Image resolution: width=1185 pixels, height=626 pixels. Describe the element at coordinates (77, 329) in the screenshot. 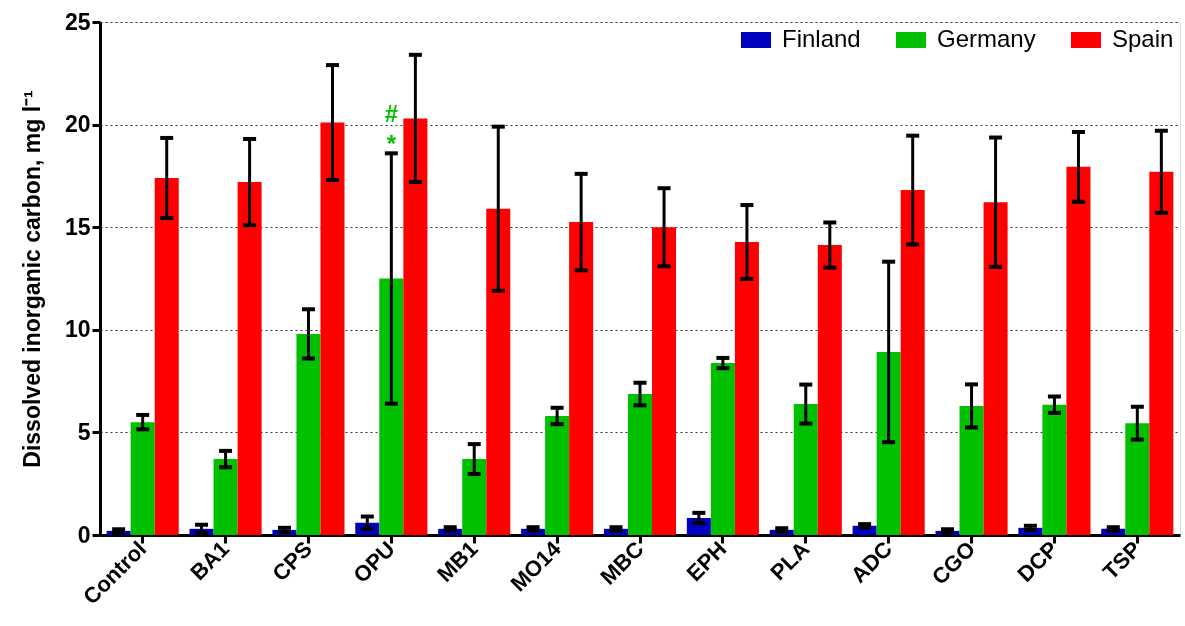

I see `y-tick-label: 10` at that location.